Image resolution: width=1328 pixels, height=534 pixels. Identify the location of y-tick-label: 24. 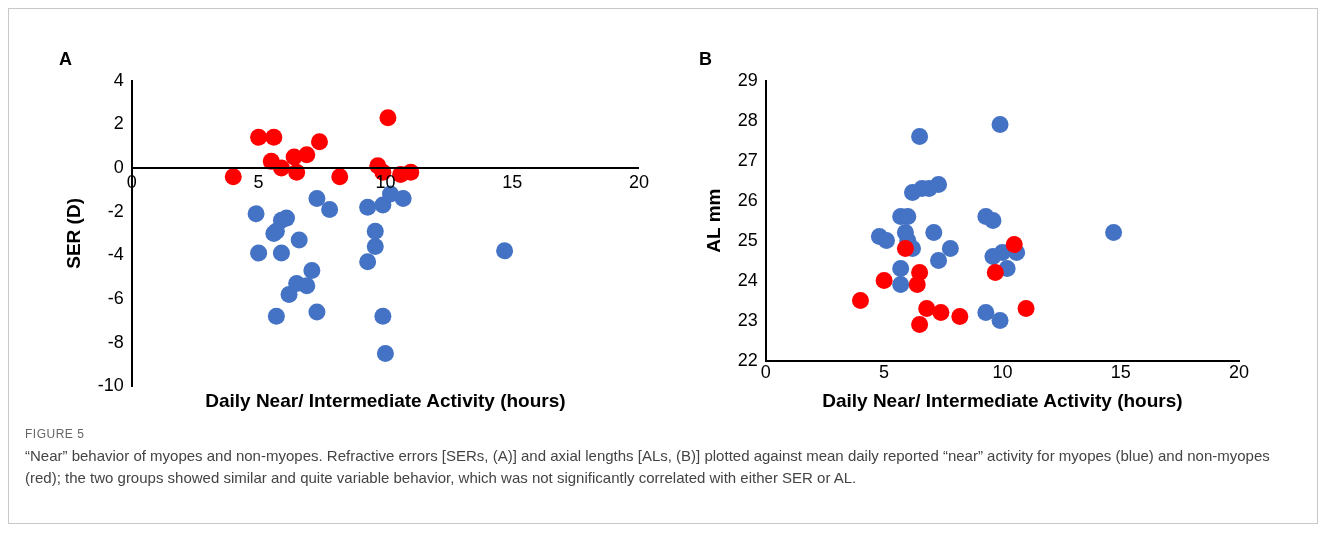
(747, 279).